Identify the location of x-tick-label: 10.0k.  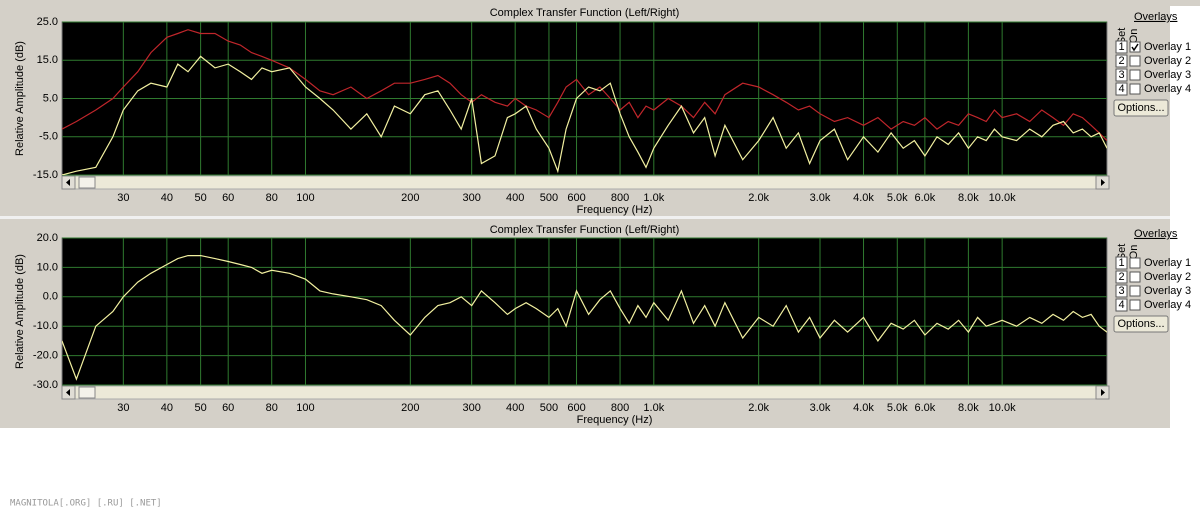
(1002, 198).